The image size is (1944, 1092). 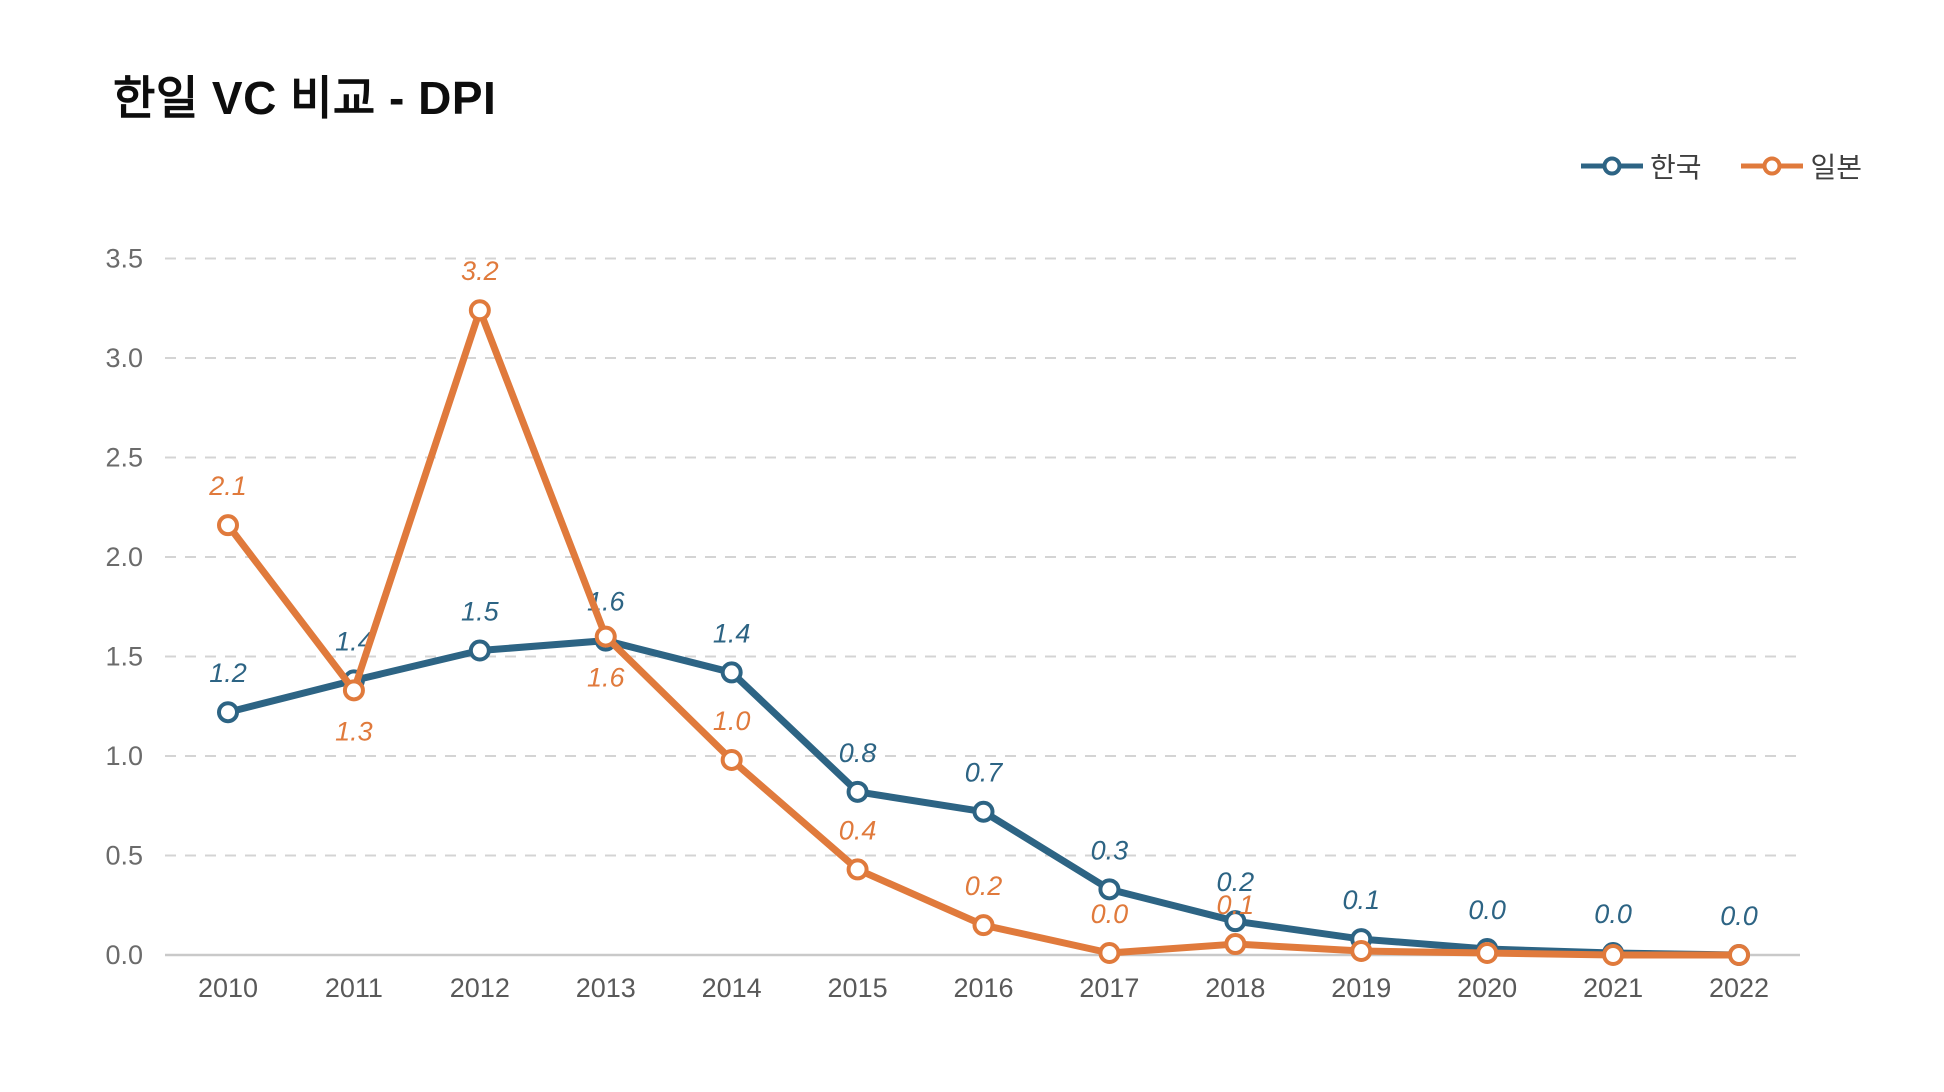 I want to click on data-label: 0.4, so click(x=858, y=830).